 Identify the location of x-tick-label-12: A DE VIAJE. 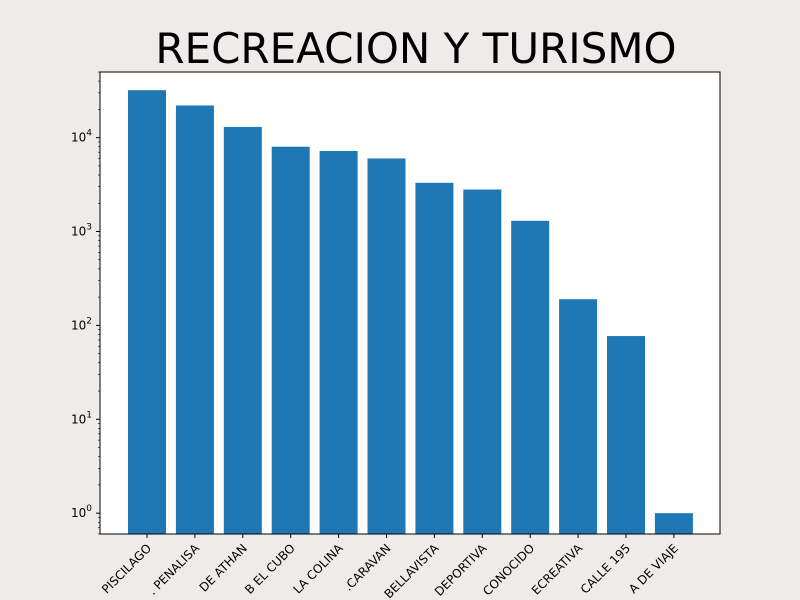
(653, 568).